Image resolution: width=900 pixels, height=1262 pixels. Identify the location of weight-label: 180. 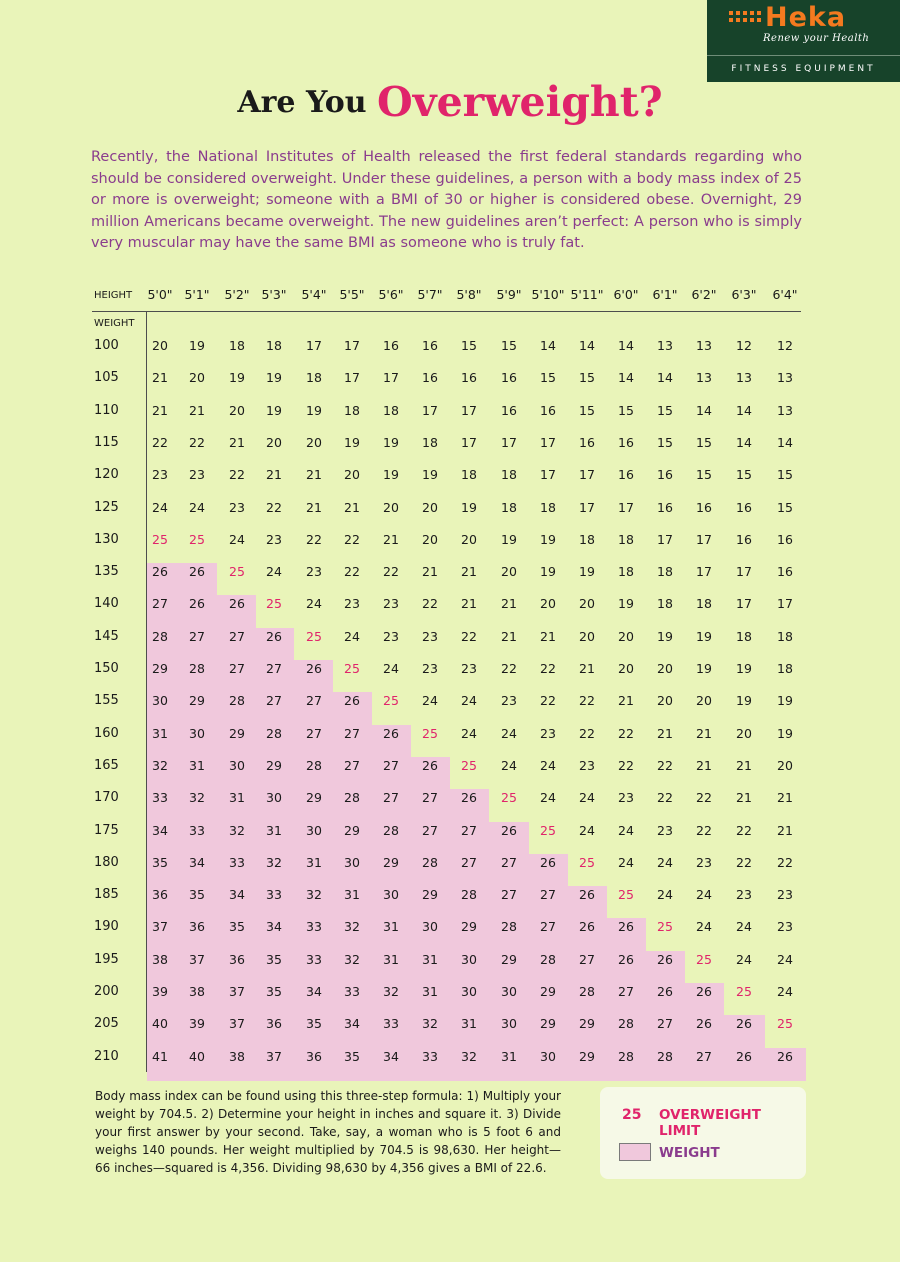
(106, 862).